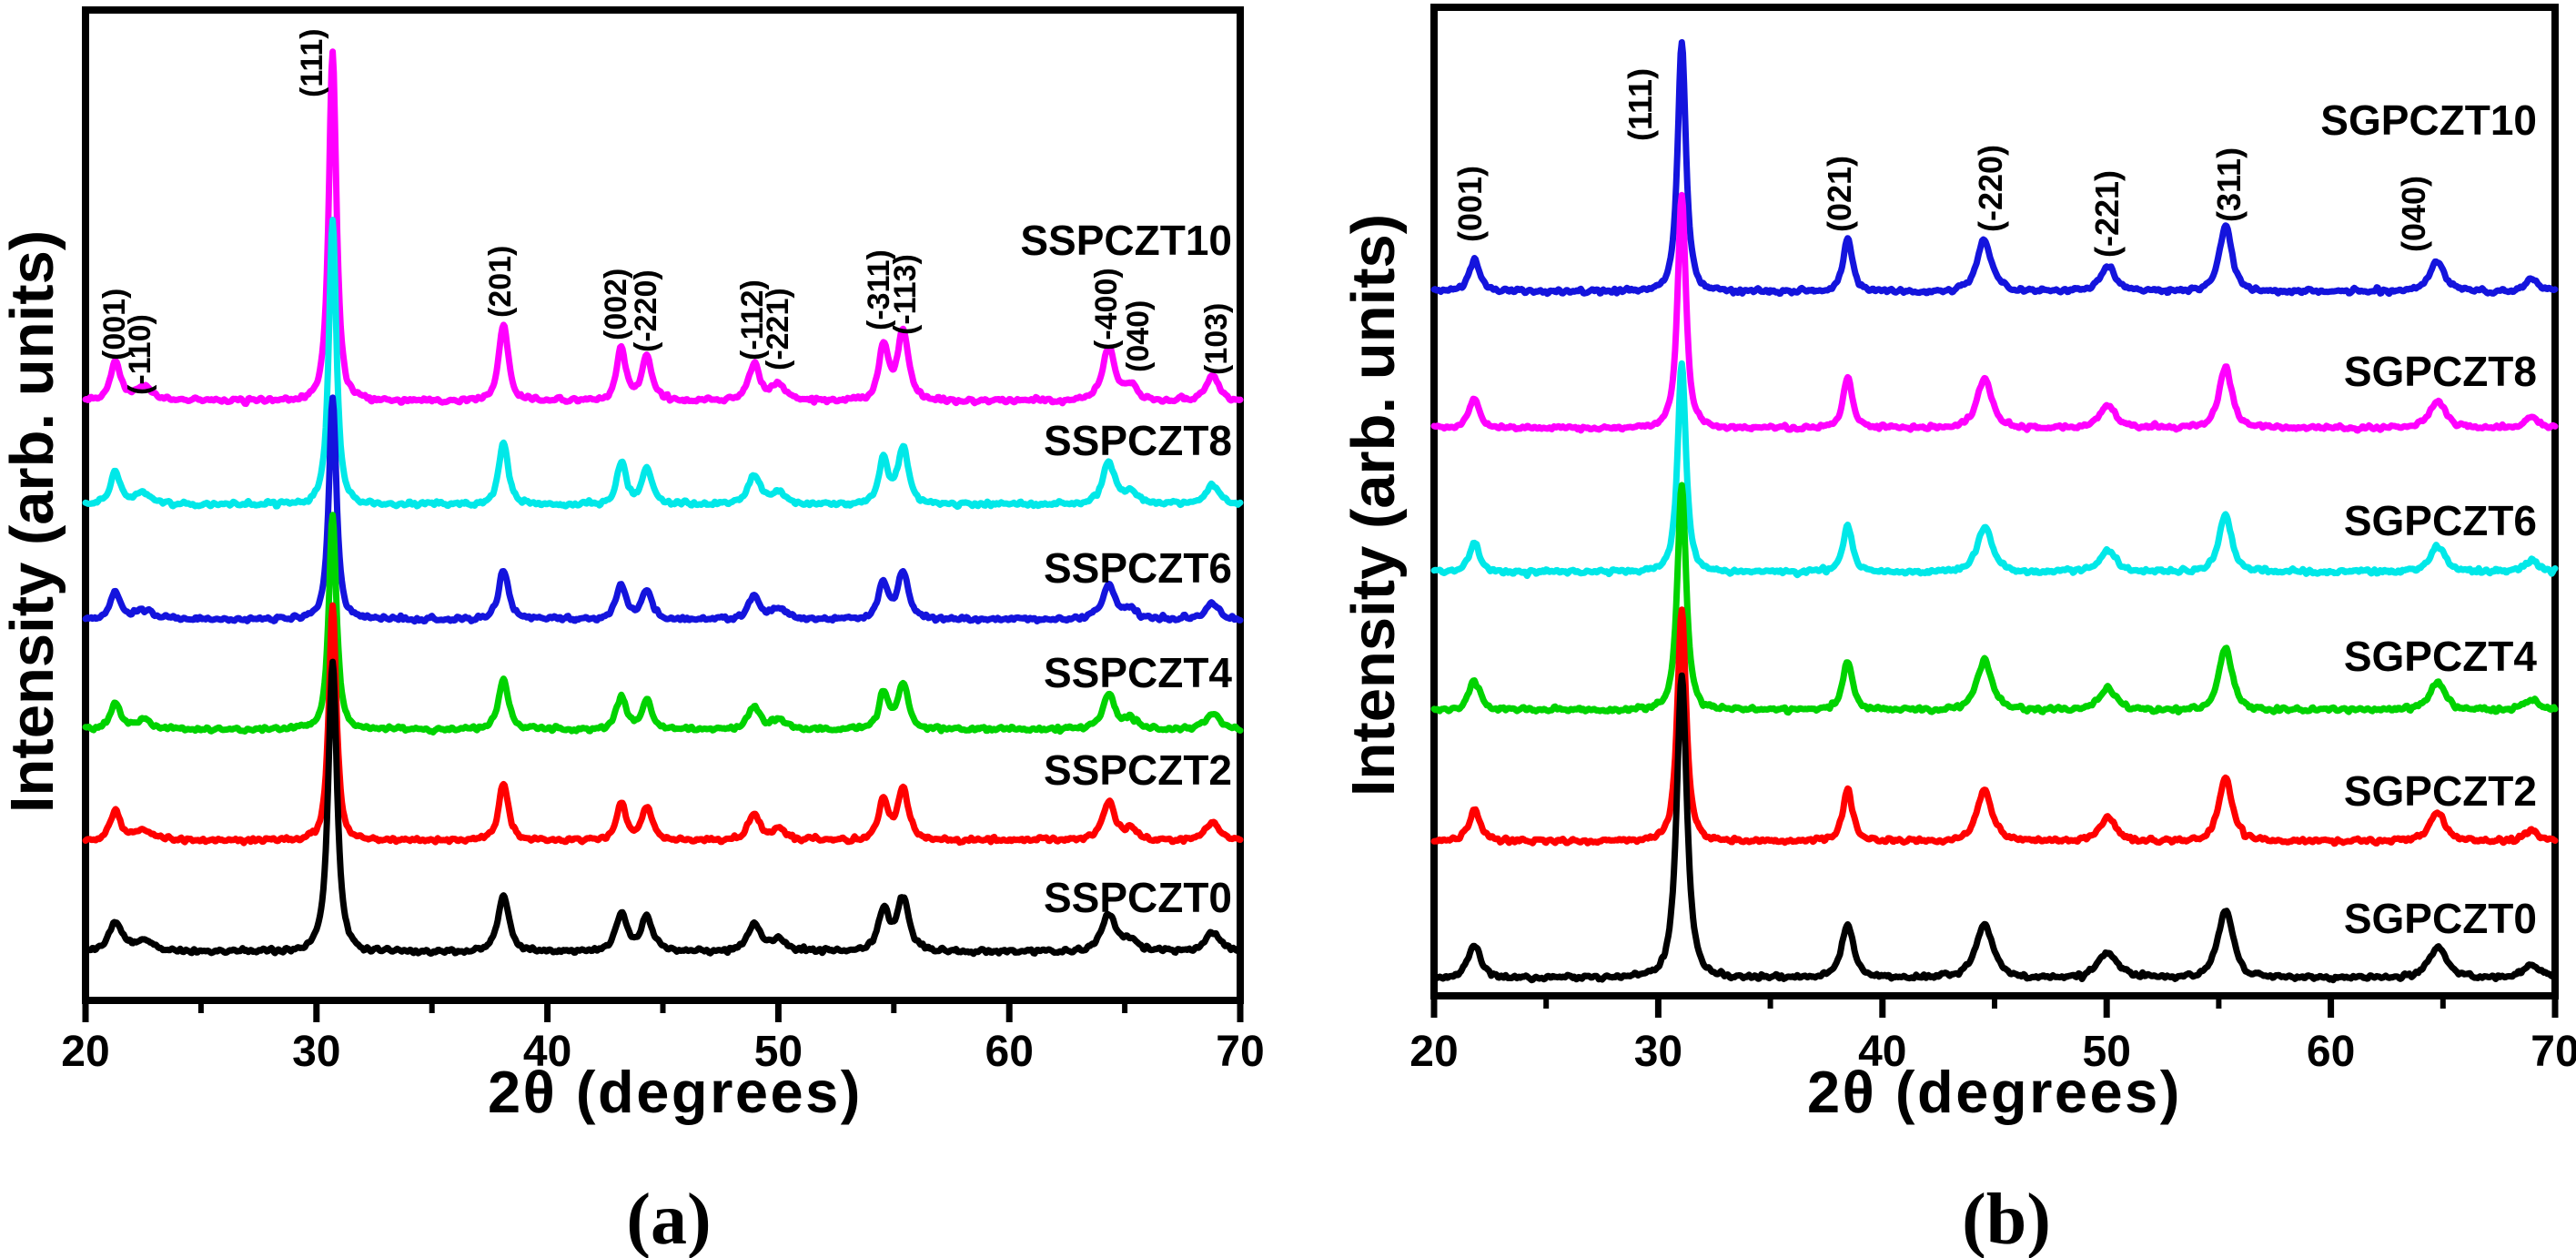 The image size is (2576, 1258). Describe the element at coordinates (1138, 770) in the screenshot. I see `svg-text: SSPCZT2` at that location.